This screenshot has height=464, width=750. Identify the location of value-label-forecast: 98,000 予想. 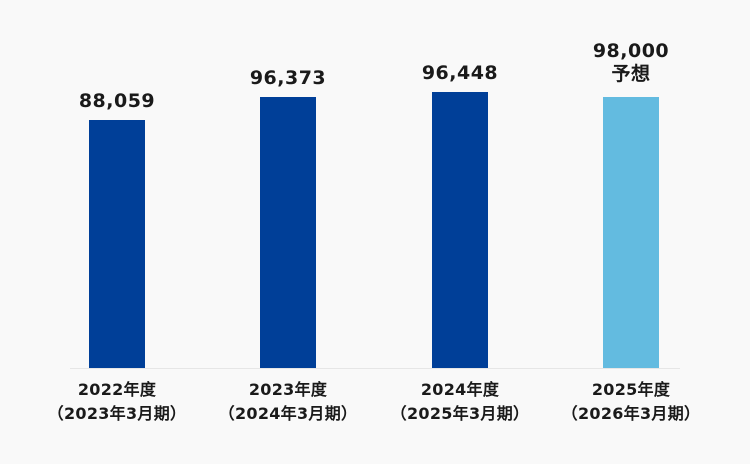
(631, 63).